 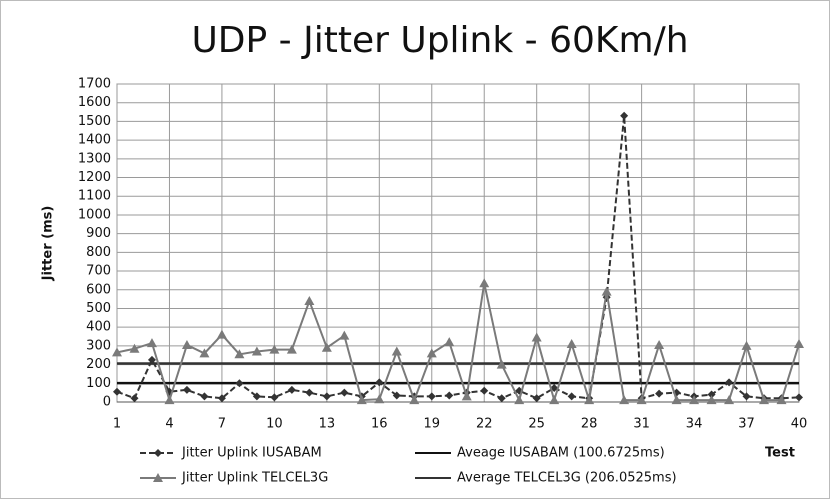 What do you see at coordinates (94, 177) in the screenshot?
I see `y-tick-label: 1200` at bounding box center [94, 177].